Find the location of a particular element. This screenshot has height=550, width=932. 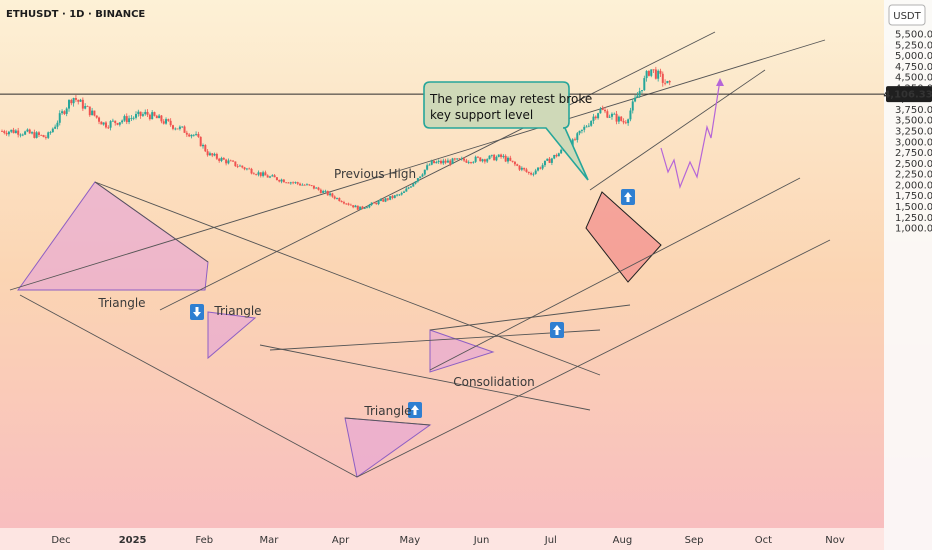

price-tick-label: 2,000.00 is located at coordinates (913, 185).